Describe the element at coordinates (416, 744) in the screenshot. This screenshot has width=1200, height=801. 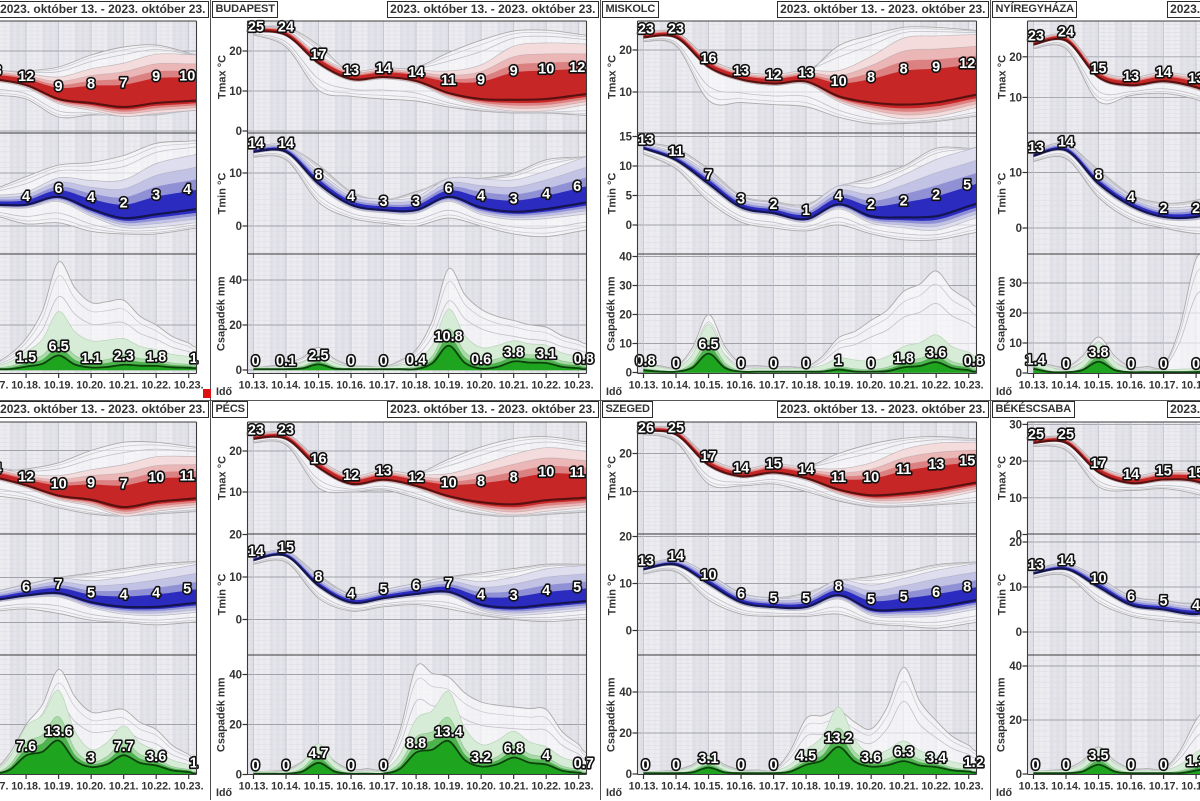
I see `svg-text: 8.8` at that location.